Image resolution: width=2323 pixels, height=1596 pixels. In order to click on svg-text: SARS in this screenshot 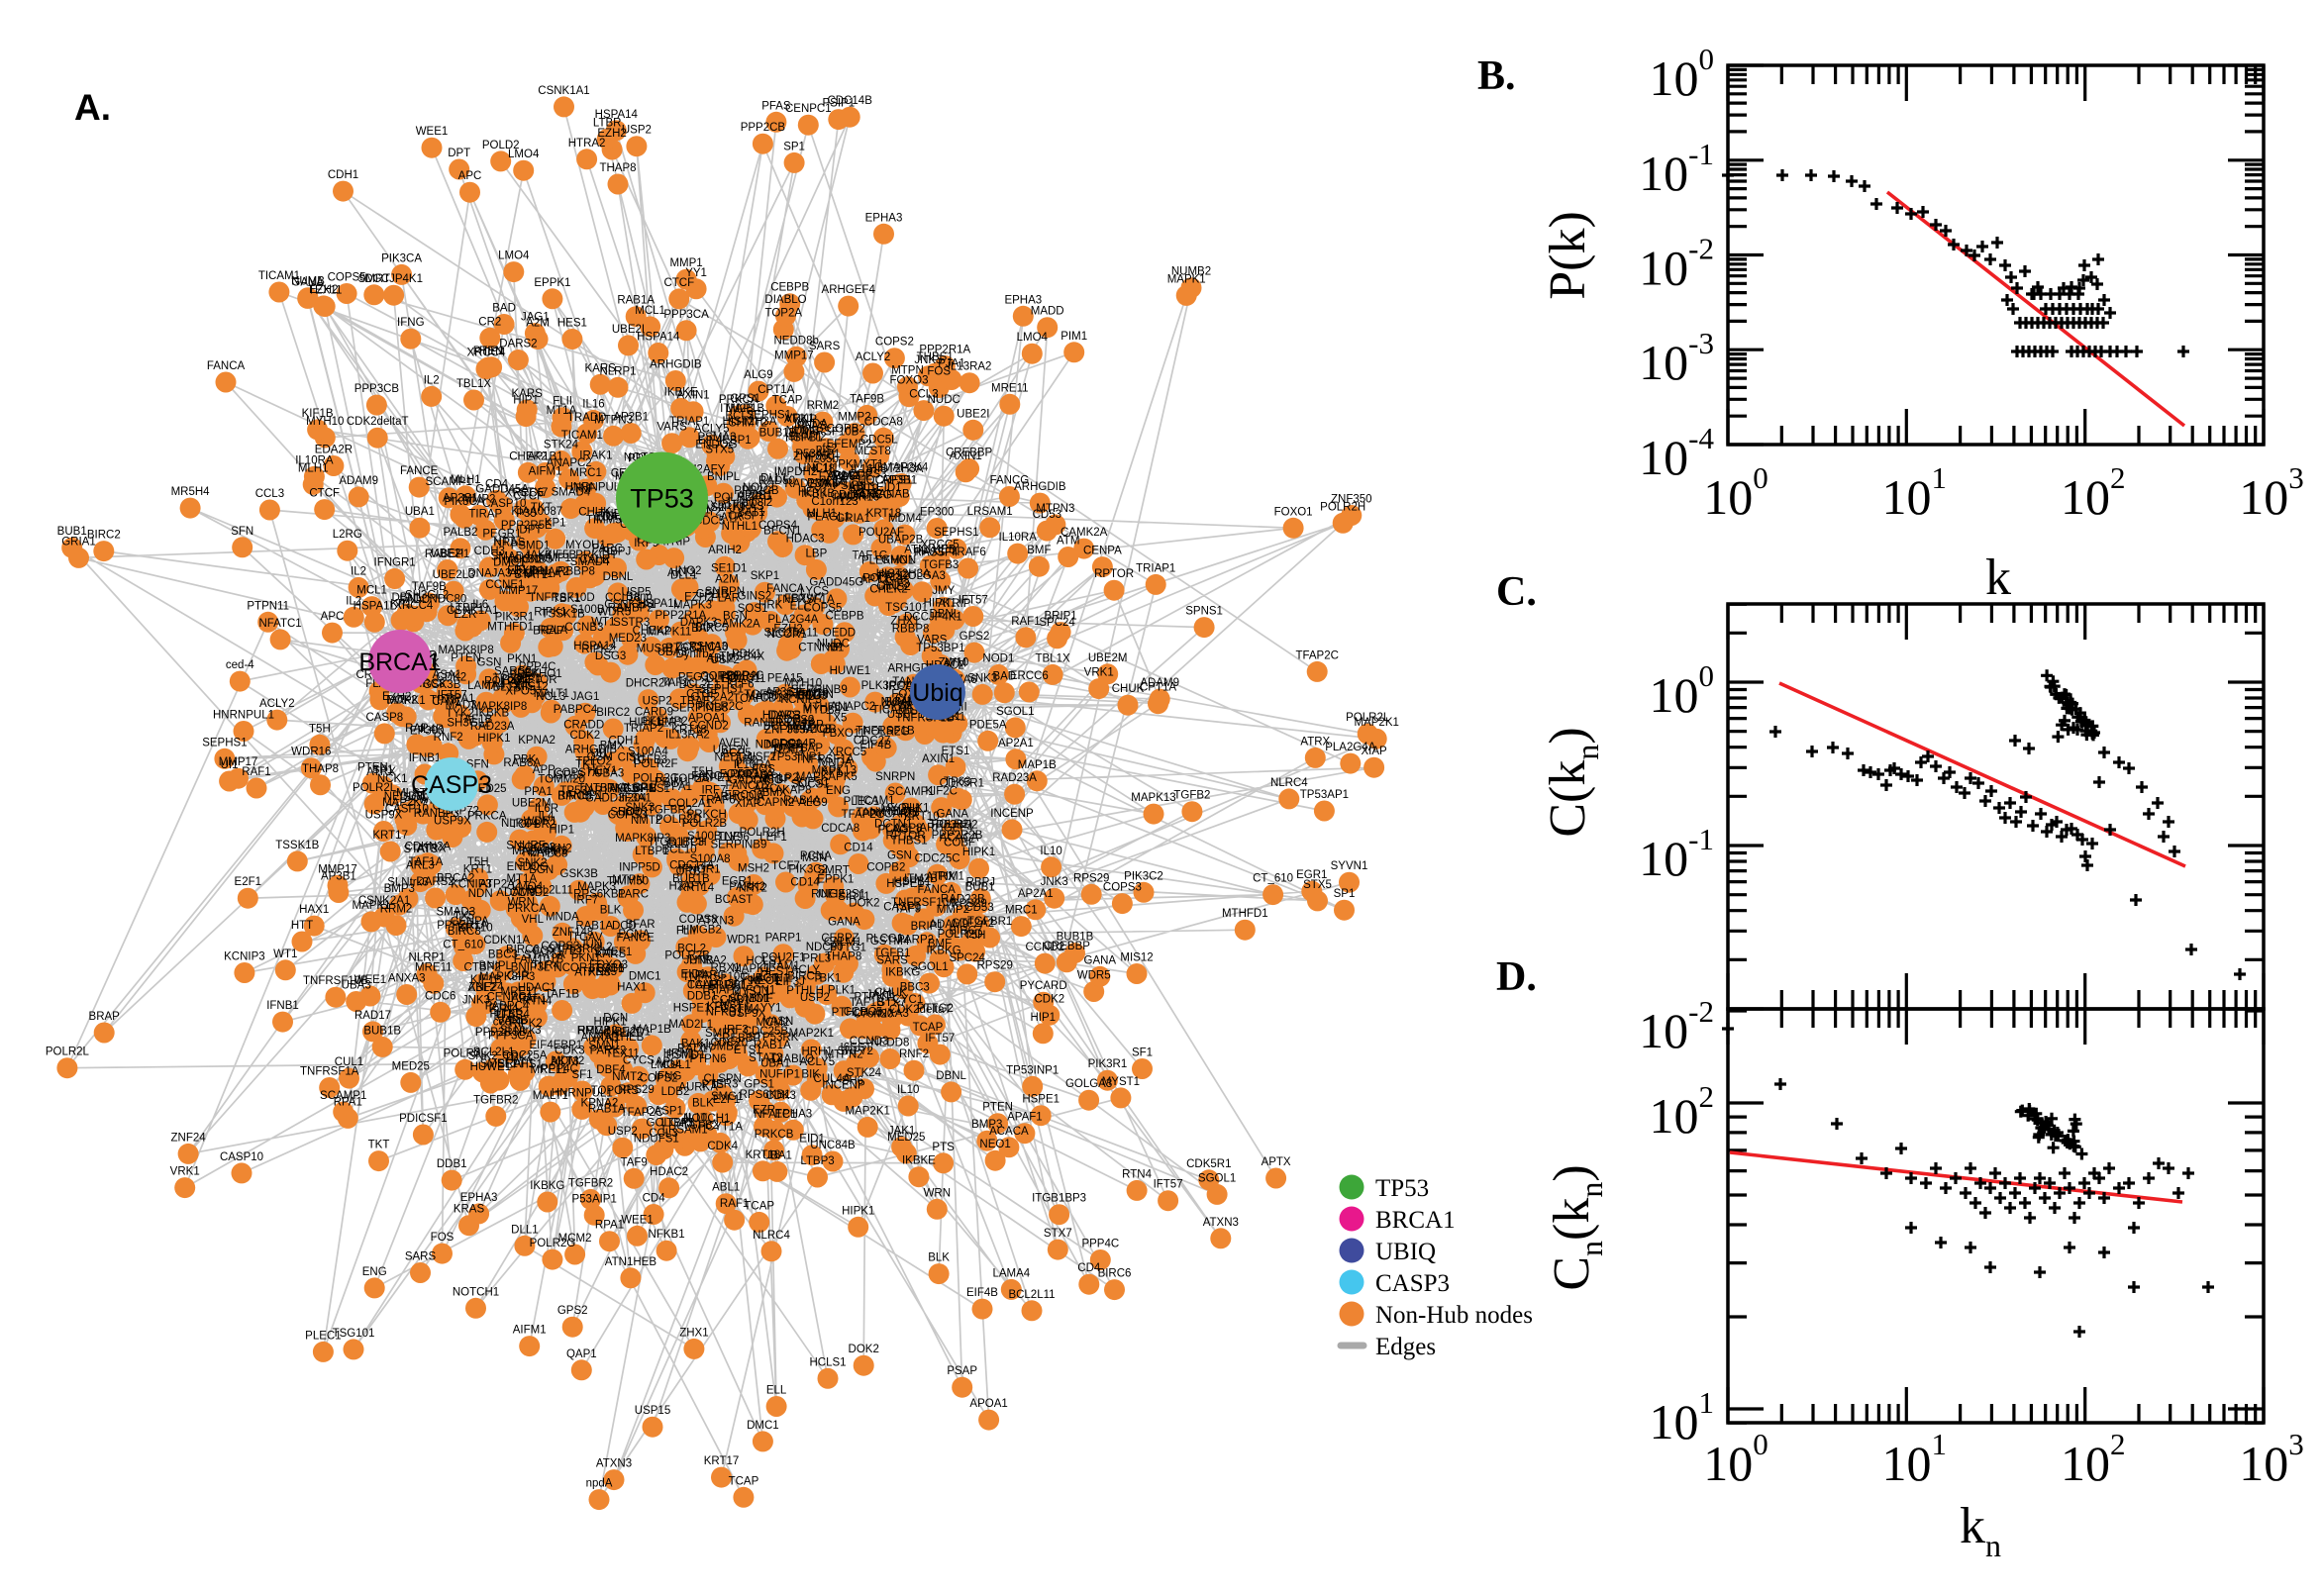, I will do `click(892, 960)`.